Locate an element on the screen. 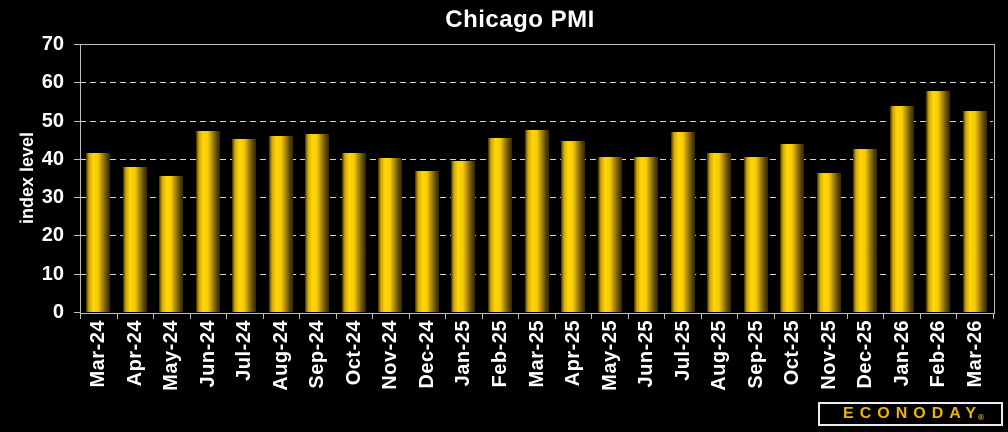 Image resolution: width=1008 pixels, height=432 pixels. y-tick-label: 60 is located at coordinates (52, 82).